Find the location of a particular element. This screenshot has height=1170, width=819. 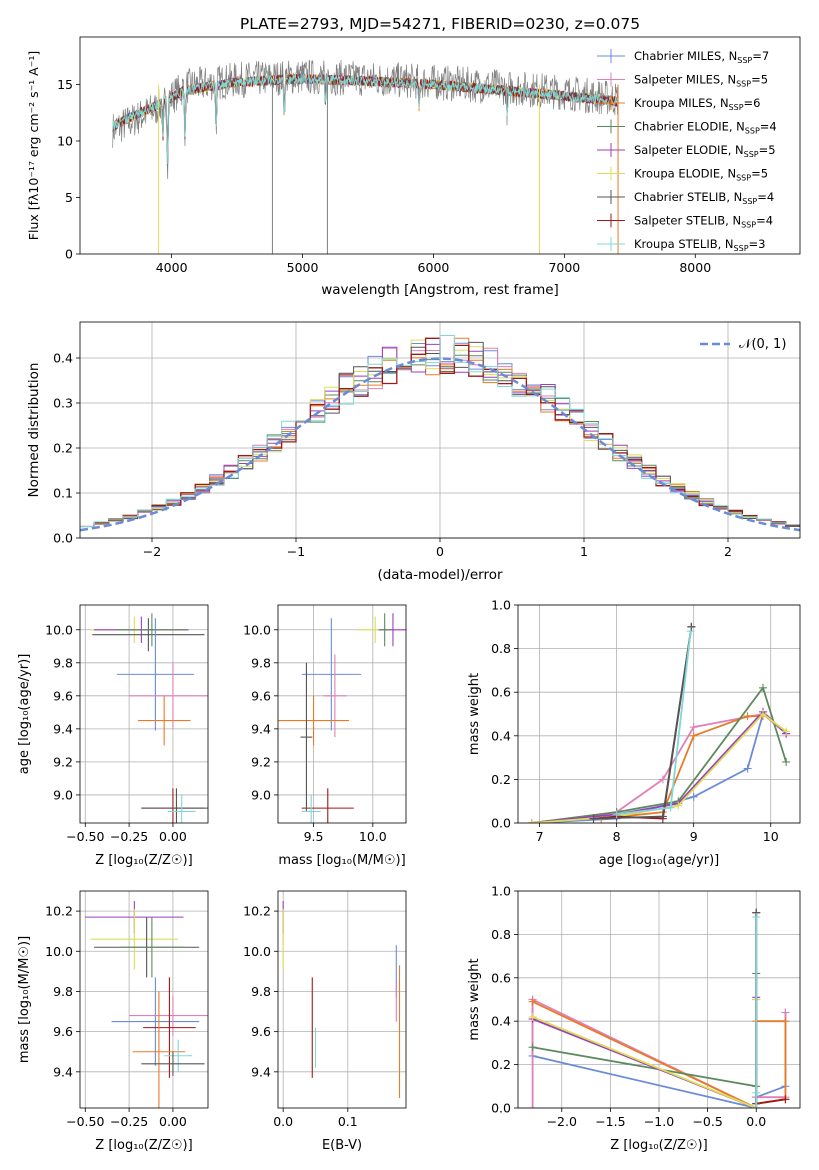

x-tick-label: 5000 is located at coordinates (303, 267).